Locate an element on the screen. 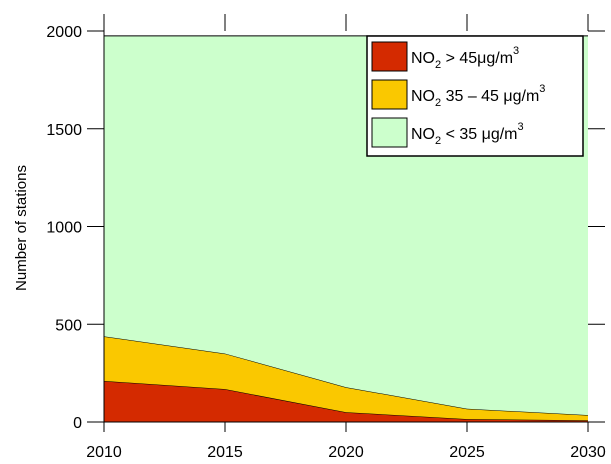 This screenshot has height=464, width=611. legend-label-low: NO2 < 35 μg/m3 is located at coordinates (467, 134).